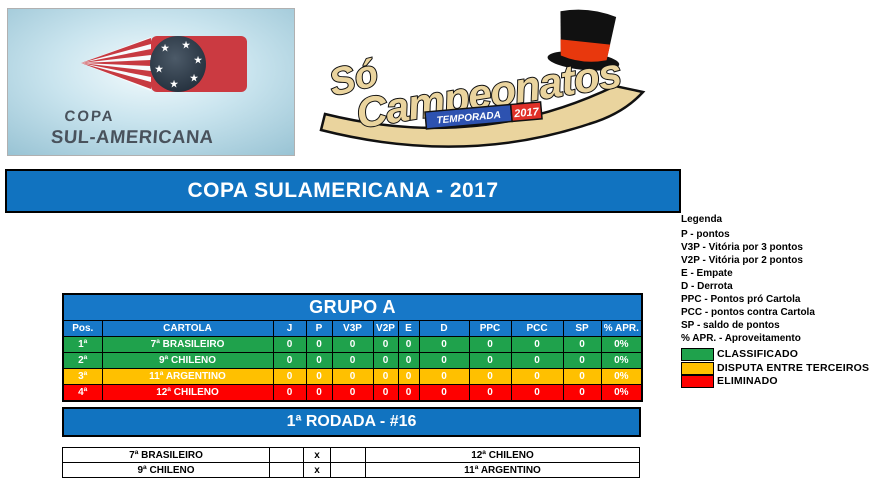  What do you see at coordinates (444, 328) in the screenshot?
I see `col-header-d: D` at bounding box center [444, 328].